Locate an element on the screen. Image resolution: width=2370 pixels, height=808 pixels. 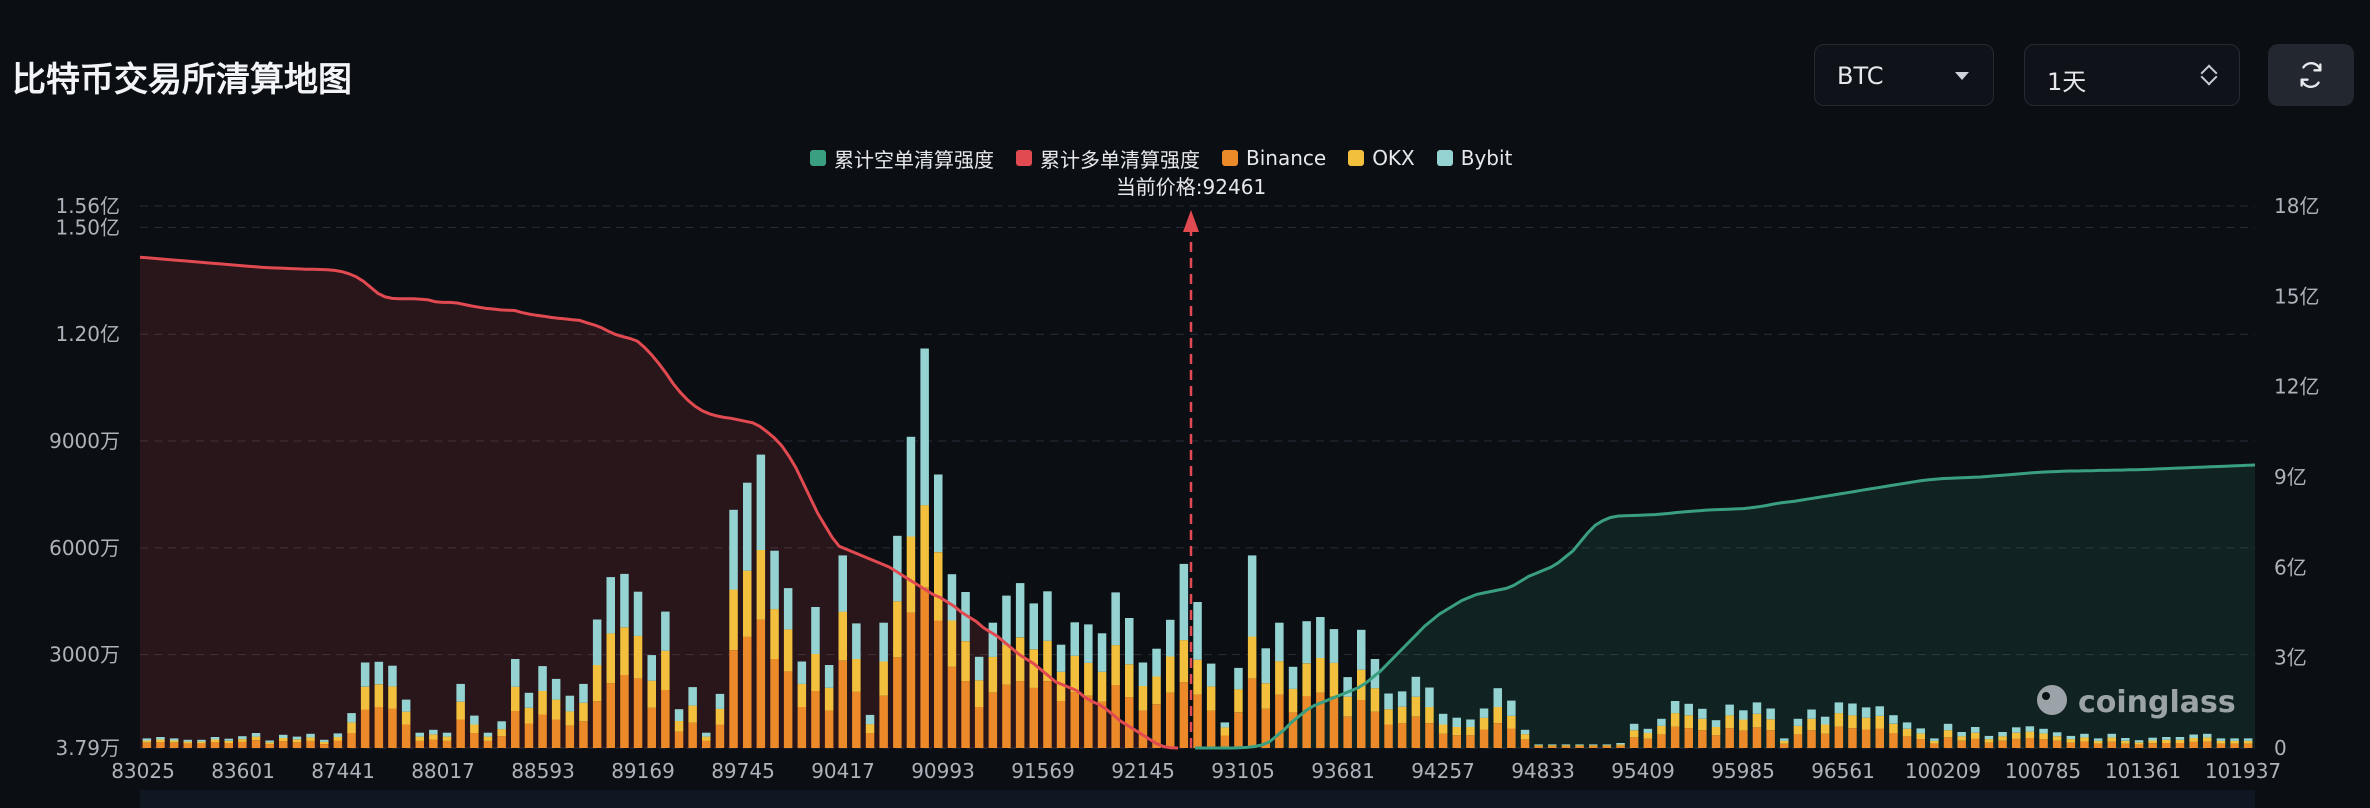
time-range-value: 1天 is located at coordinates (2067, 82).